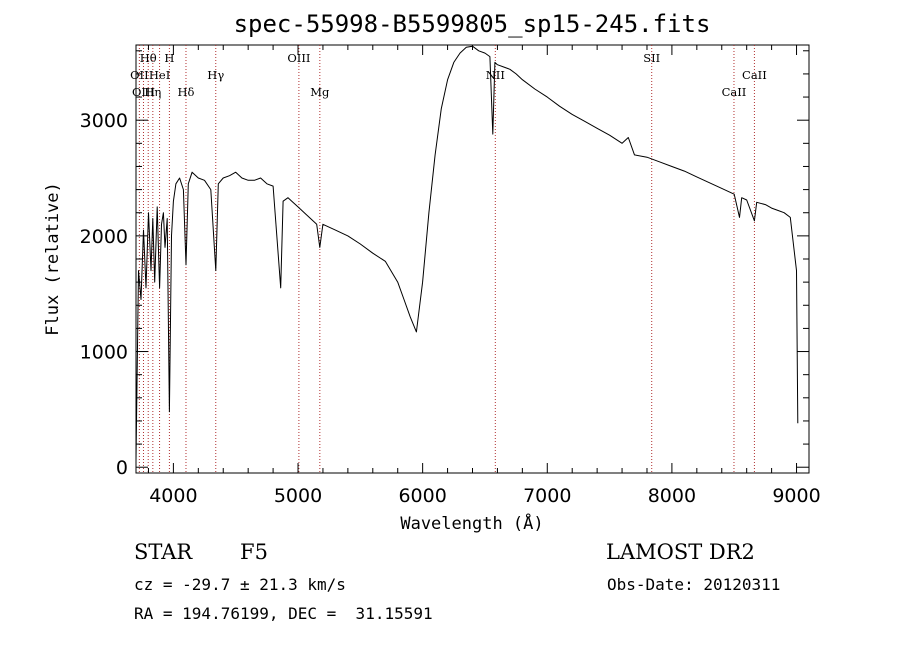 This screenshot has width=900, height=649. I want to click on y-tick-label: 0, so click(122, 468).